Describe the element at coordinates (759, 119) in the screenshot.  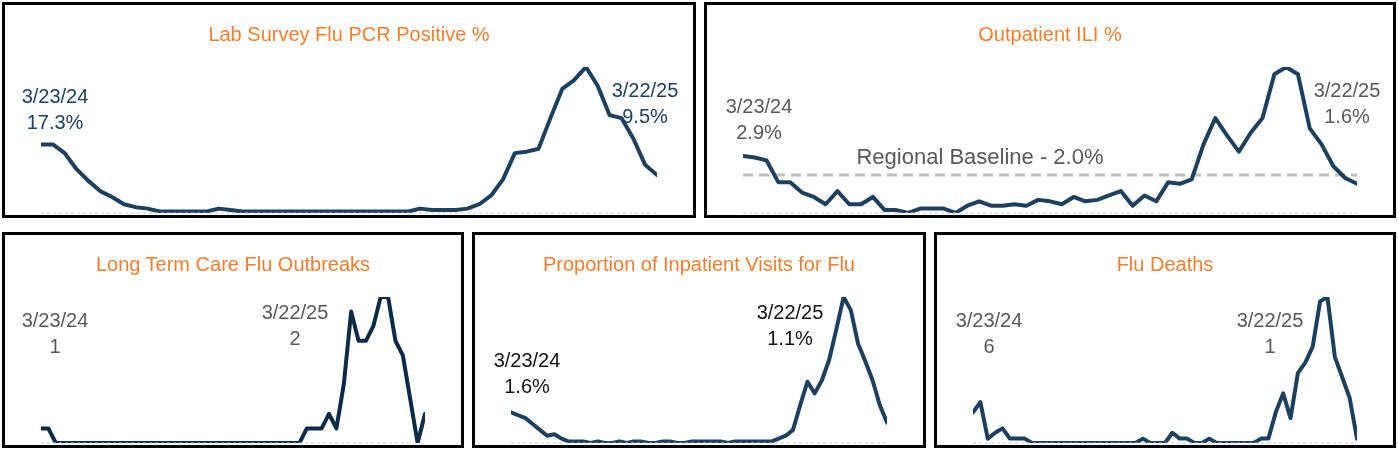
I see `annotation: 3/23/24 2.9%` at that location.